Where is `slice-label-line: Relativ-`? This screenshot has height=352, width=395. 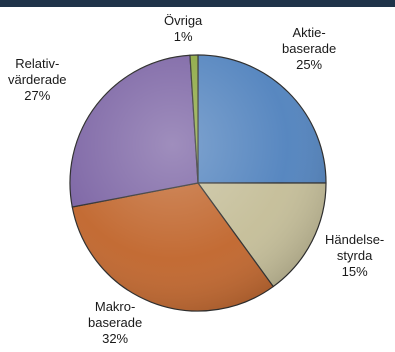
slice-label-line: Relativ- is located at coordinates (37, 63).